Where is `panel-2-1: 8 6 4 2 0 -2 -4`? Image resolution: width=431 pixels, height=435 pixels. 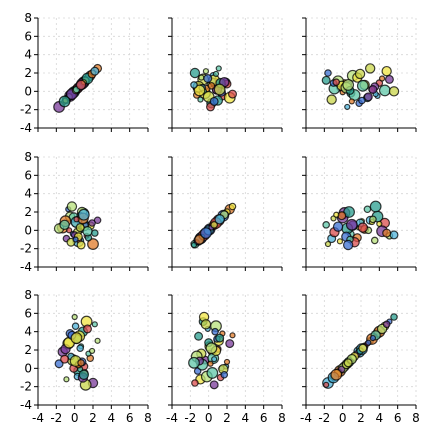
panel-2-1: 8 6 4 2 0 -2 -4 is located at coordinates (84, 212).